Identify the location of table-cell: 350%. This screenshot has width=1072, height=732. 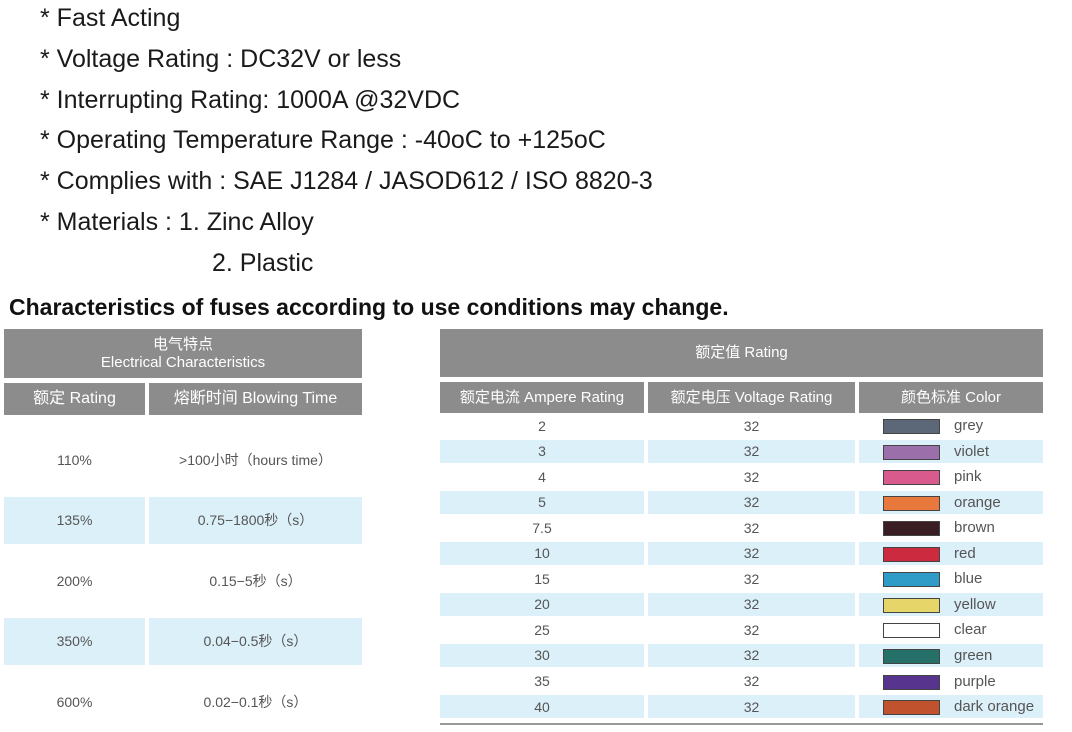
(74, 641).